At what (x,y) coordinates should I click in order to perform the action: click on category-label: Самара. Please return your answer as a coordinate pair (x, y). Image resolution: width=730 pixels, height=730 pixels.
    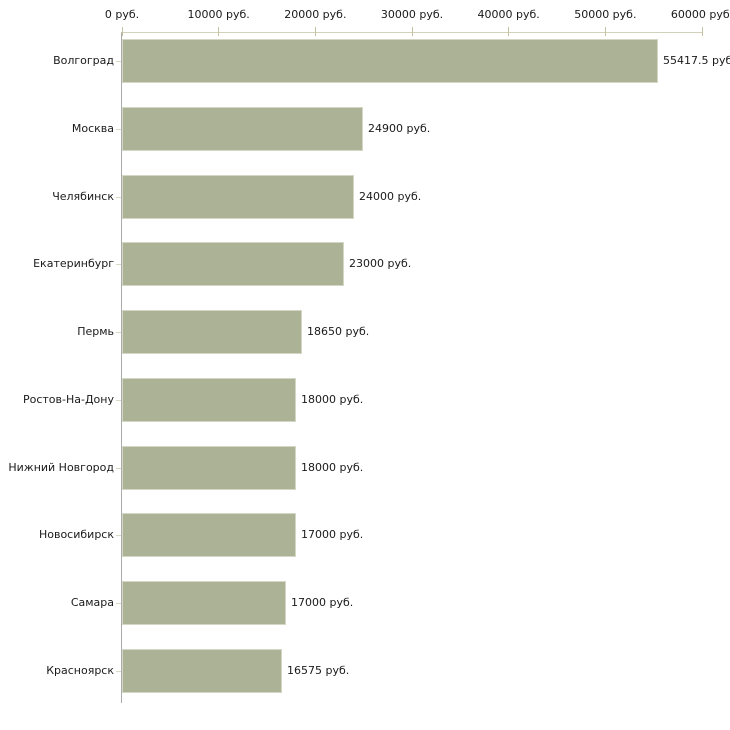
    Looking at the image, I should click on (92, 602).